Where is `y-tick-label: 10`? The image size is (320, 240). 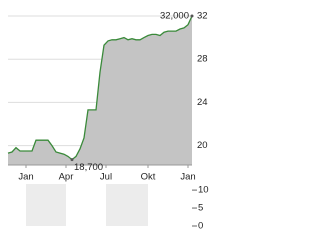 y-tick-label: 10 is located at coordinates (203, 190).